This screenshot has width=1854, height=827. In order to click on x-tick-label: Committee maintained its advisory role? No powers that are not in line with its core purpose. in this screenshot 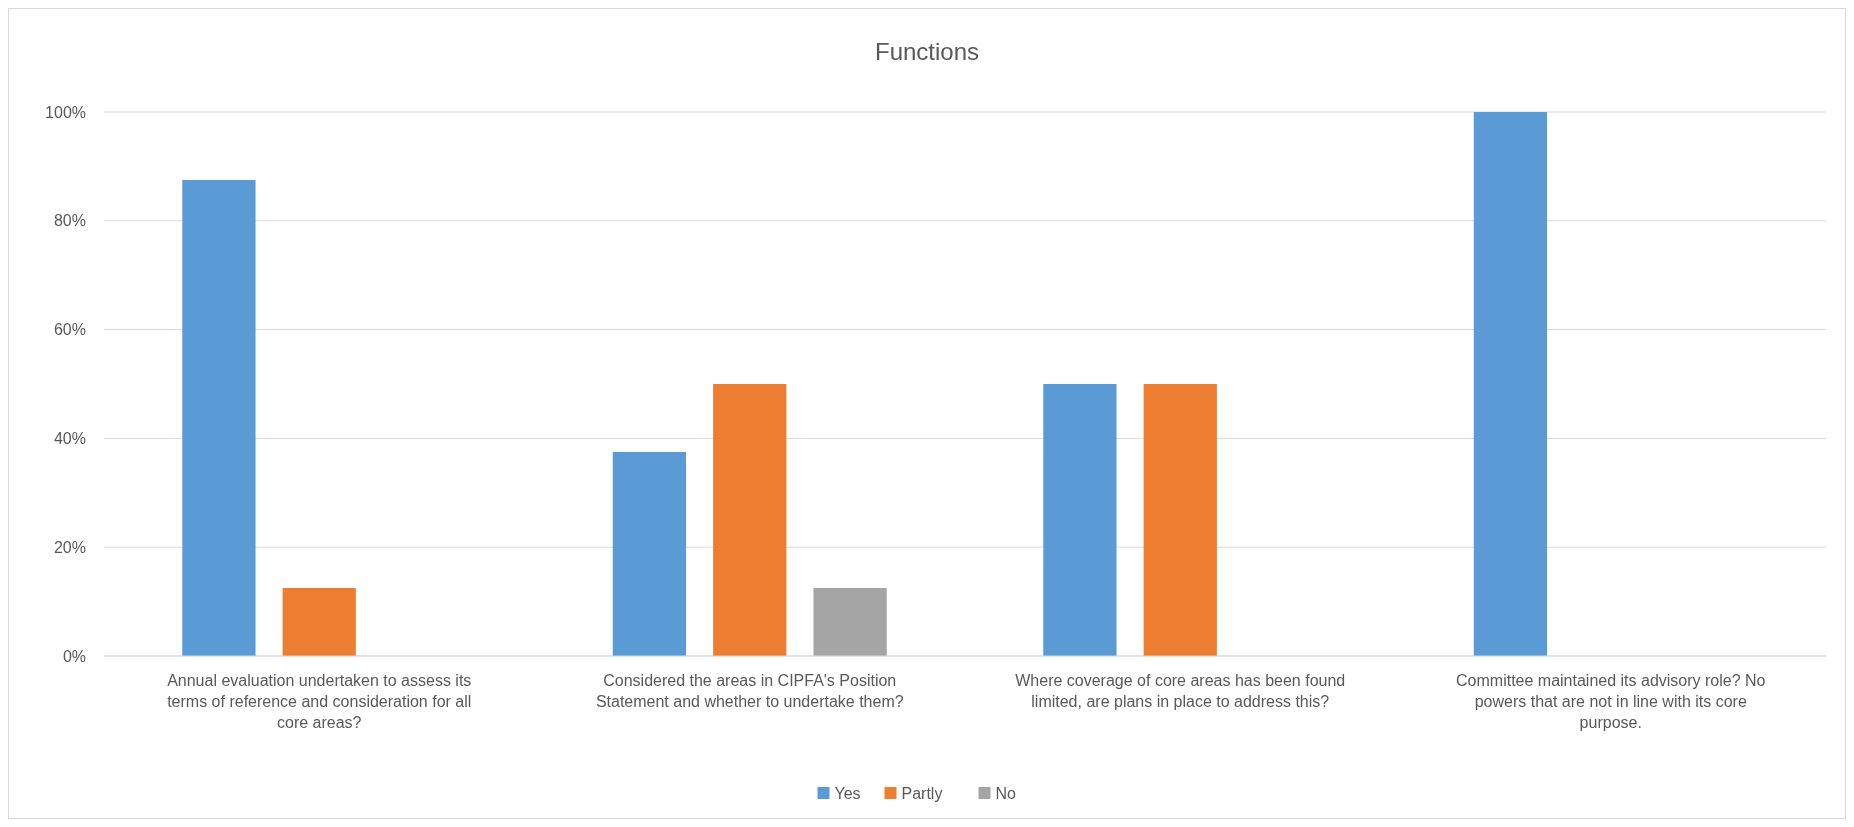, I will do `click(1611, 701)`.